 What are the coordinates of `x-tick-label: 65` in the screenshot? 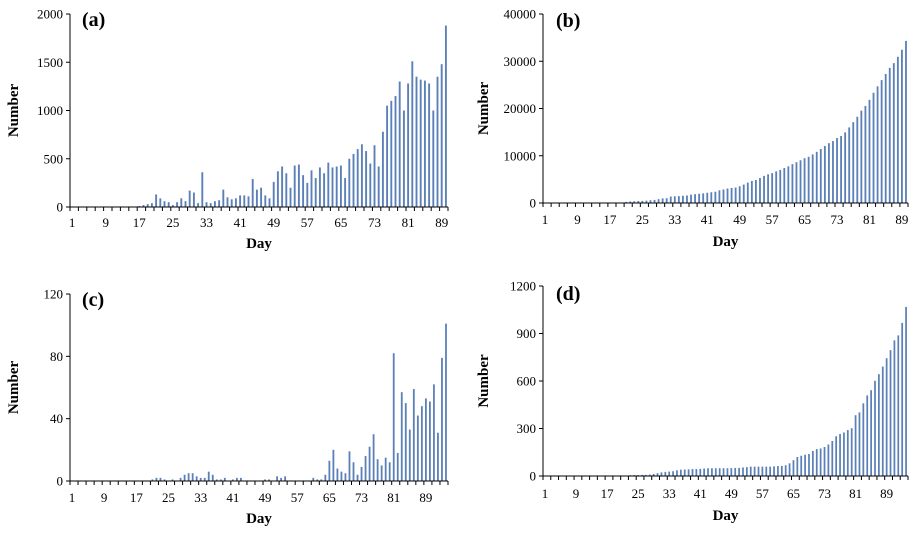 It's located at (793, 493).